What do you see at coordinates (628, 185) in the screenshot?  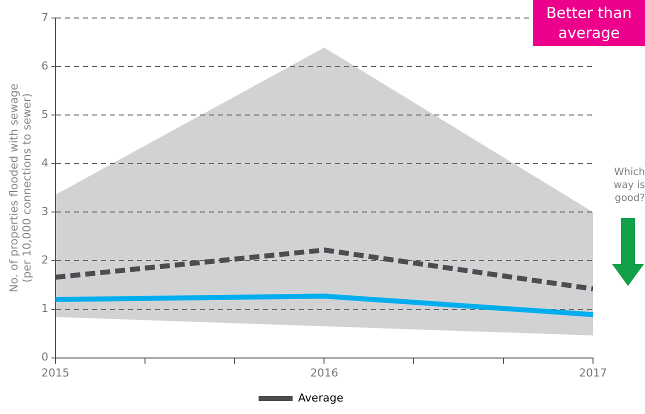 I see `text: Which way is good?` at bounding box center [628, 185].